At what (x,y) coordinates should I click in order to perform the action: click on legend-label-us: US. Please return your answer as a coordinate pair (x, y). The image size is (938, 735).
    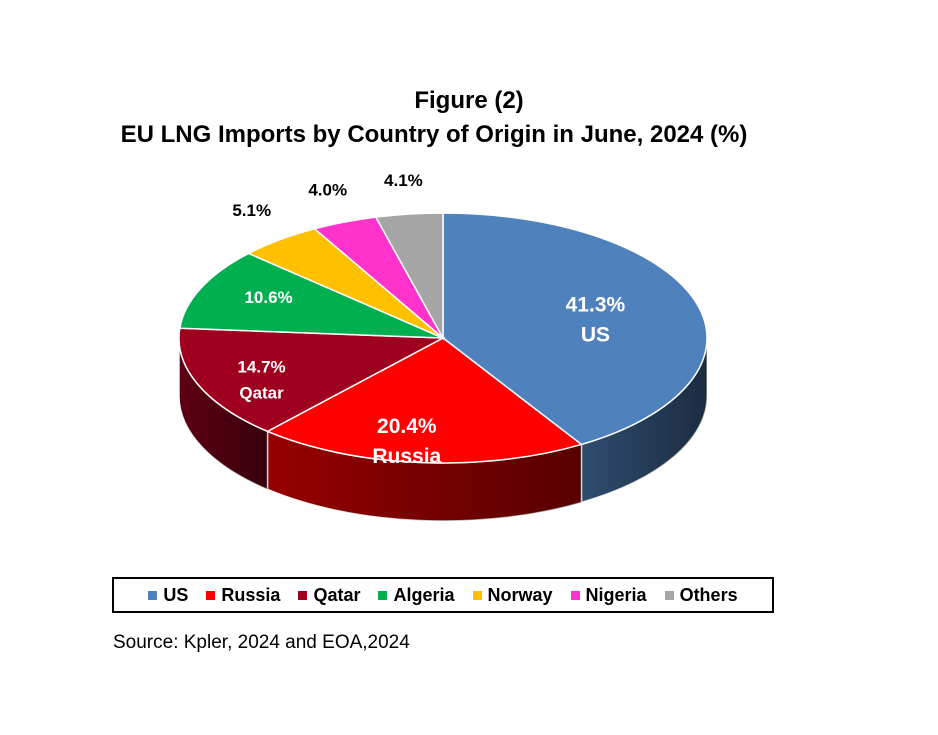
    Looking at the image, I should click on (176, 594).